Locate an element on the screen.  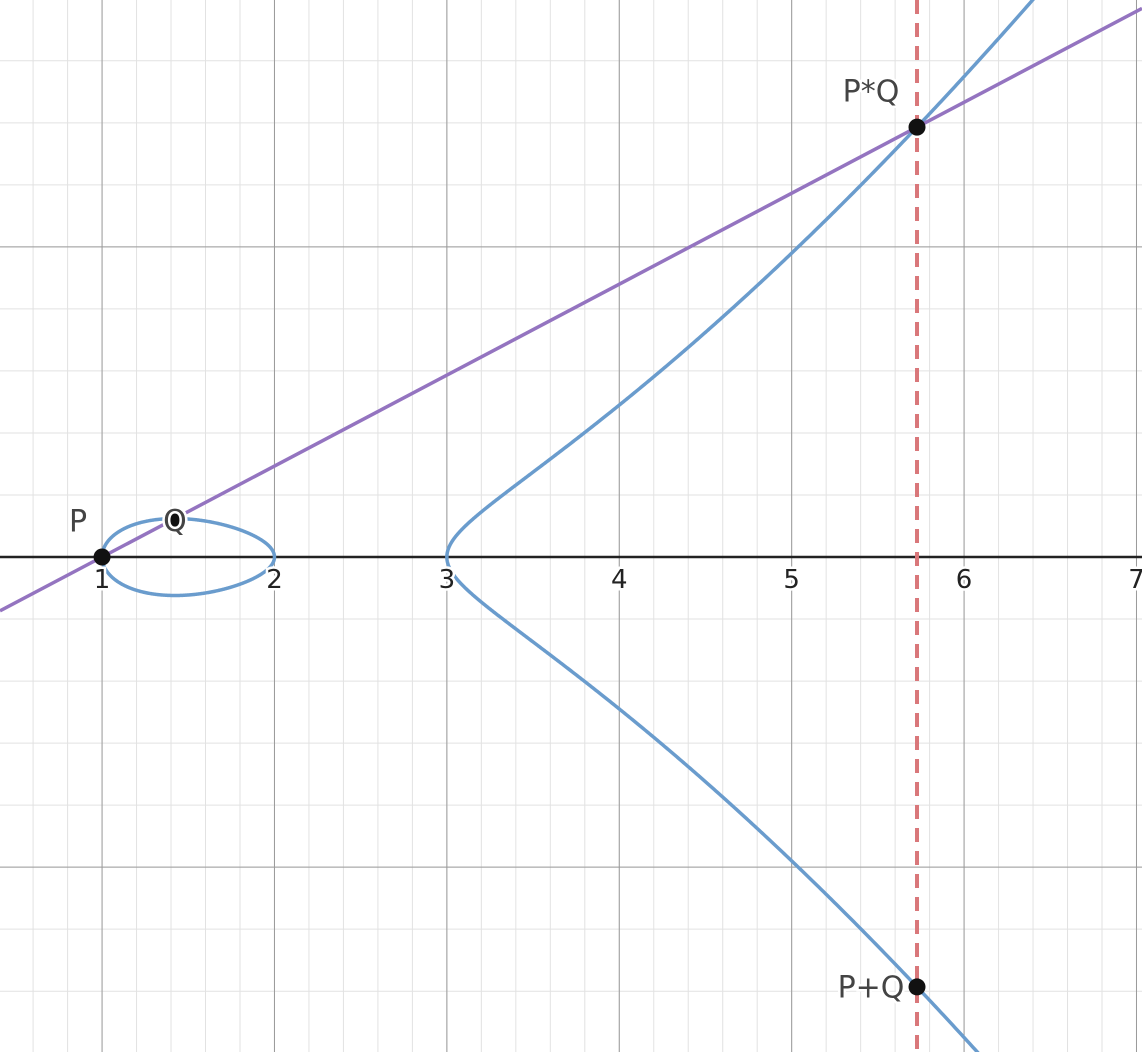
x-tick-label: 5 is located at coordinates (791, 580).